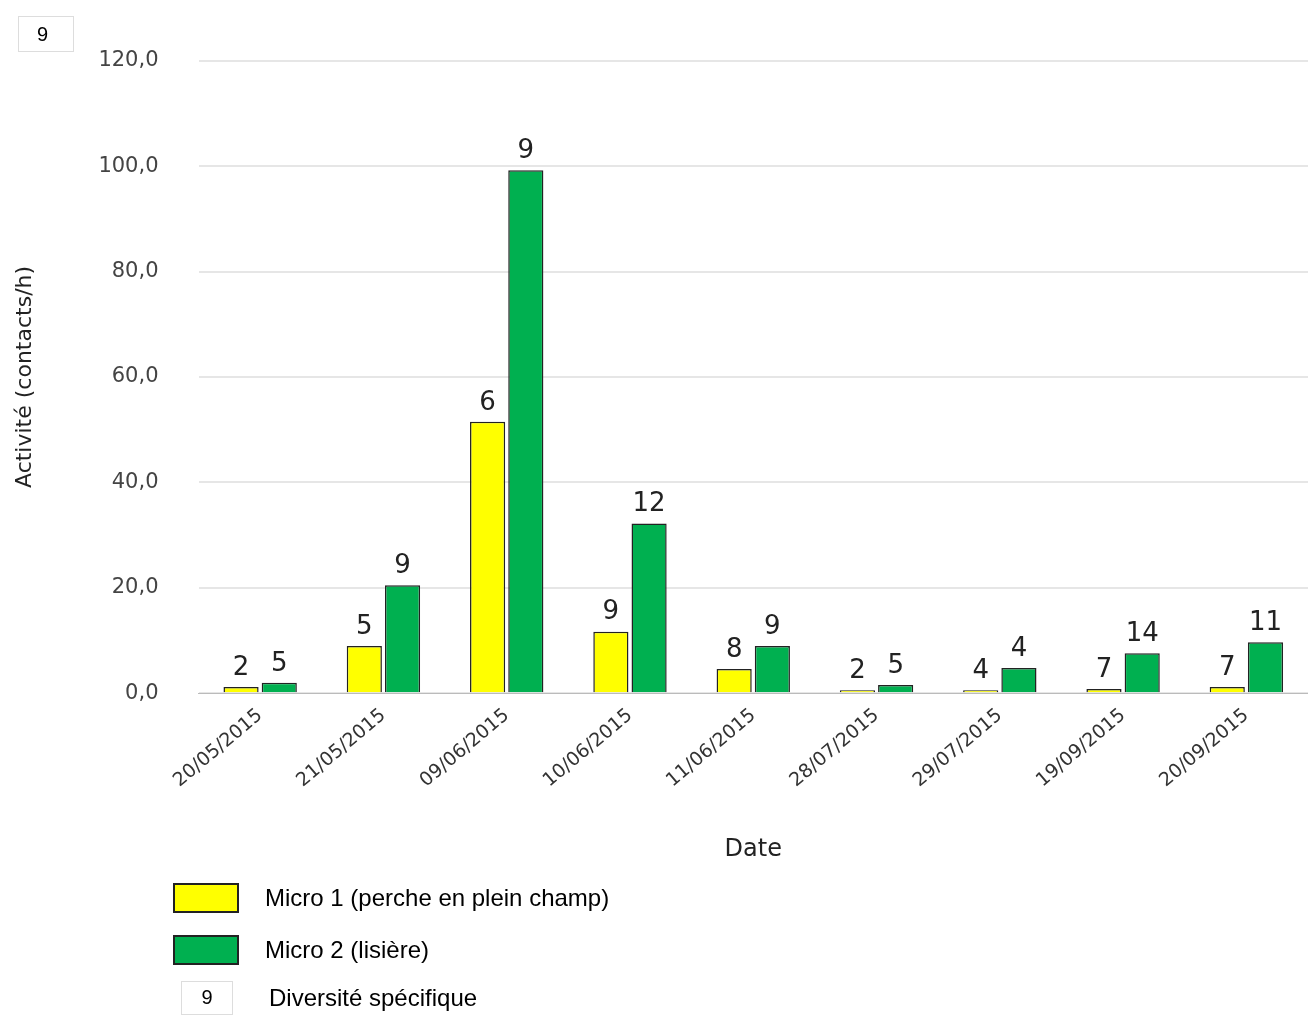  I want to click on y-tick-label: 0,0, so click(142, 691).